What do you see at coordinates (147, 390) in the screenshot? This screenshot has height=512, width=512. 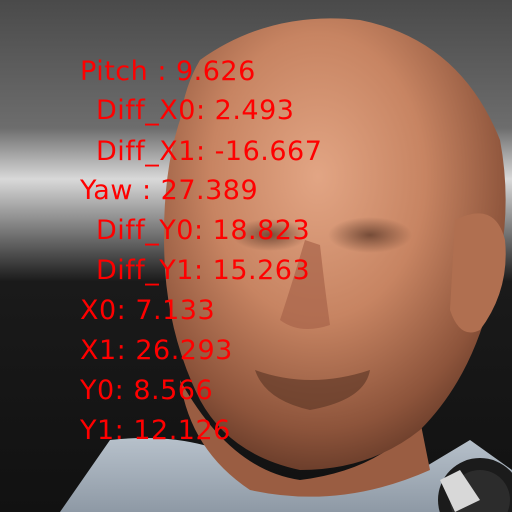 I see `y0-readout: Y0: 8.566` at bounding box center [147, 390].